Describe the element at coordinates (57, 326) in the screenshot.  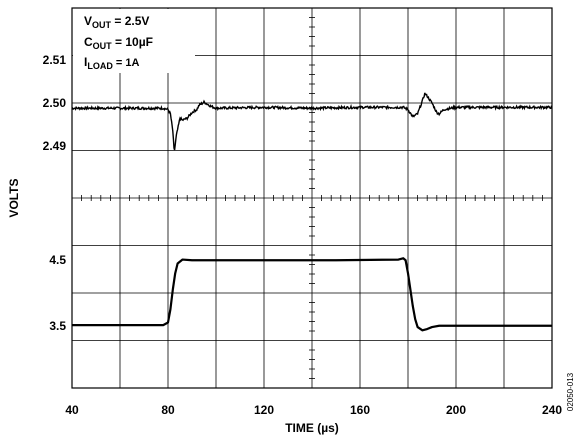
I see `y-tick-label: 3.5` at that location.